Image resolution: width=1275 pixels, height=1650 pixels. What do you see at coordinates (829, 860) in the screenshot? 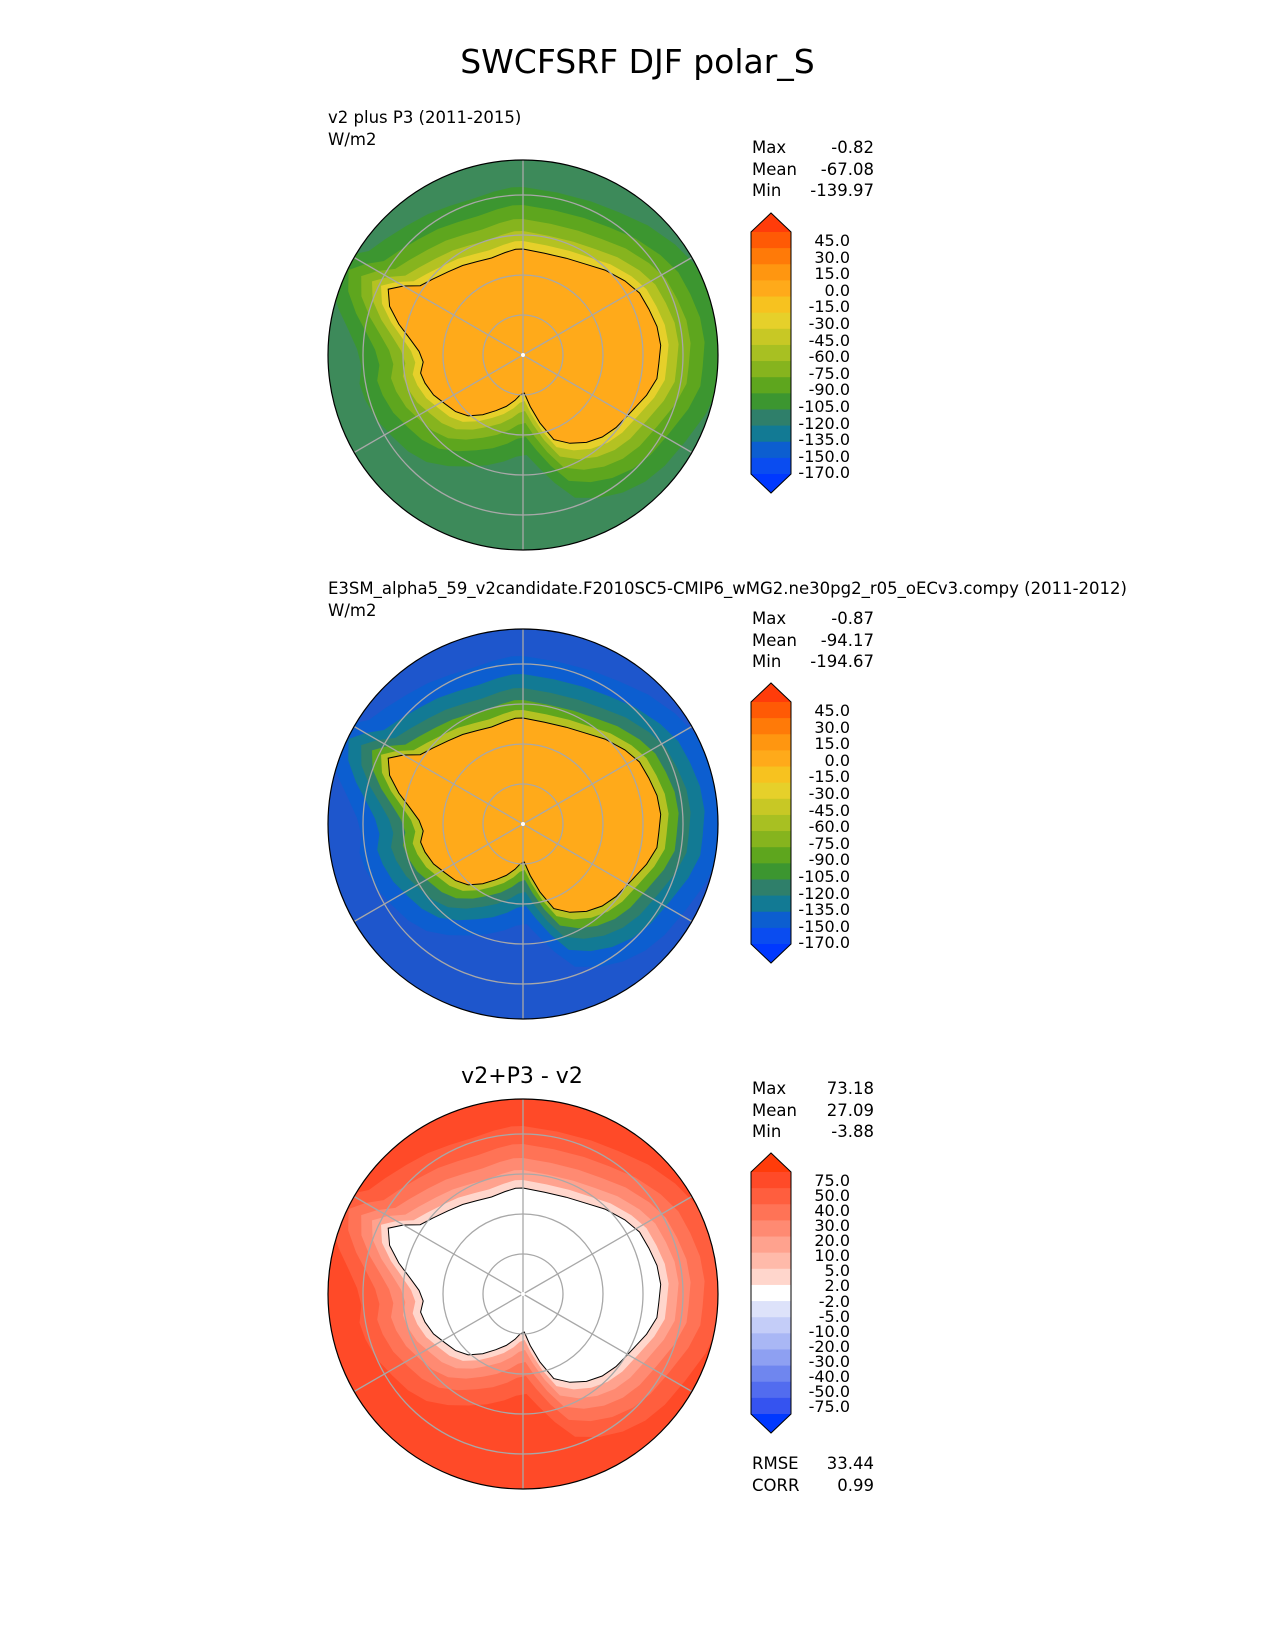
I see `colorbar-tick-label: -90.0` at bounding box center [829, 860].